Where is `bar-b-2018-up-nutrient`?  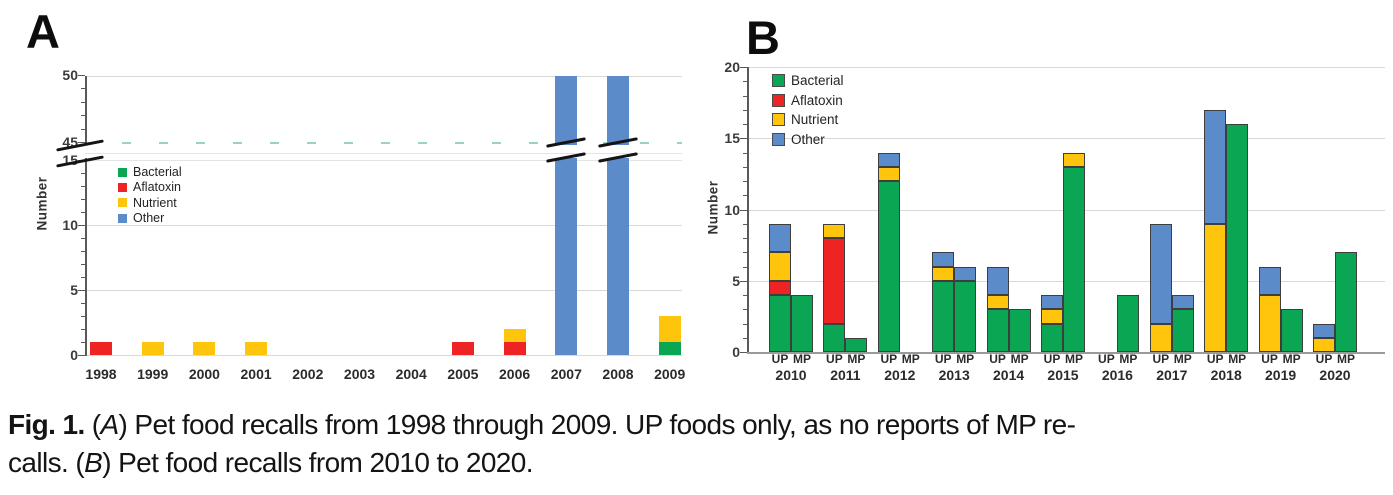 bar-b-2018-up-nutrient is located at coordinates (1215, 287).